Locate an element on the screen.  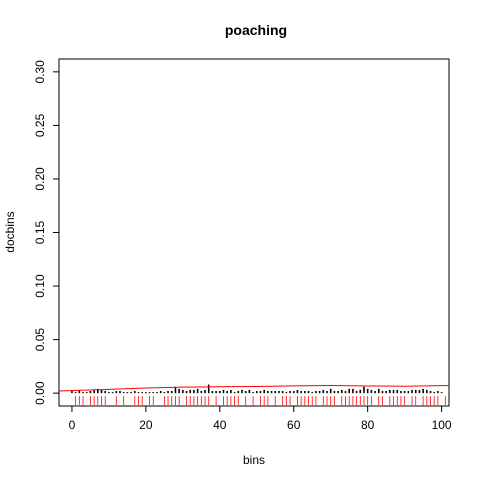
x-axis-label: bins is located at coordinates (254, 460).